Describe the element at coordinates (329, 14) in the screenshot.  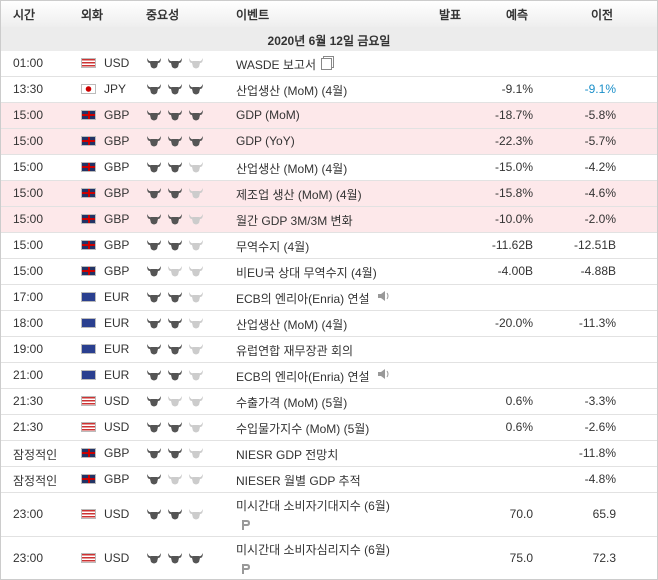
I see `header-row: 시간 외화 중요성 이벤트 발표 예측 이전` at that location.